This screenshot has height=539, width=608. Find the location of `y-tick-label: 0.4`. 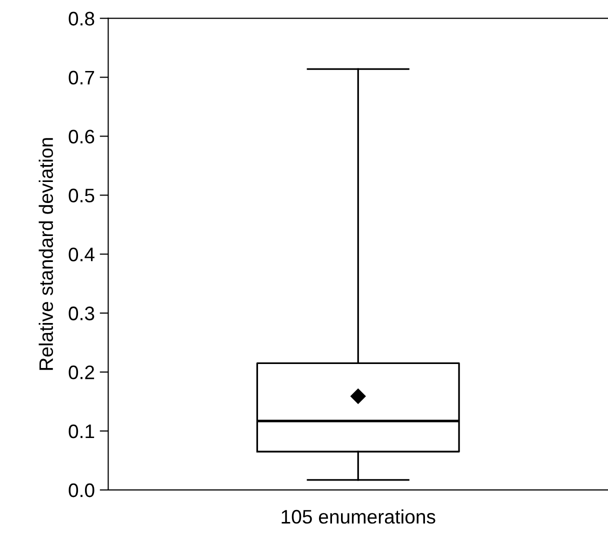

y-tick-label: 0.4 is located at coordinates (81, 255).